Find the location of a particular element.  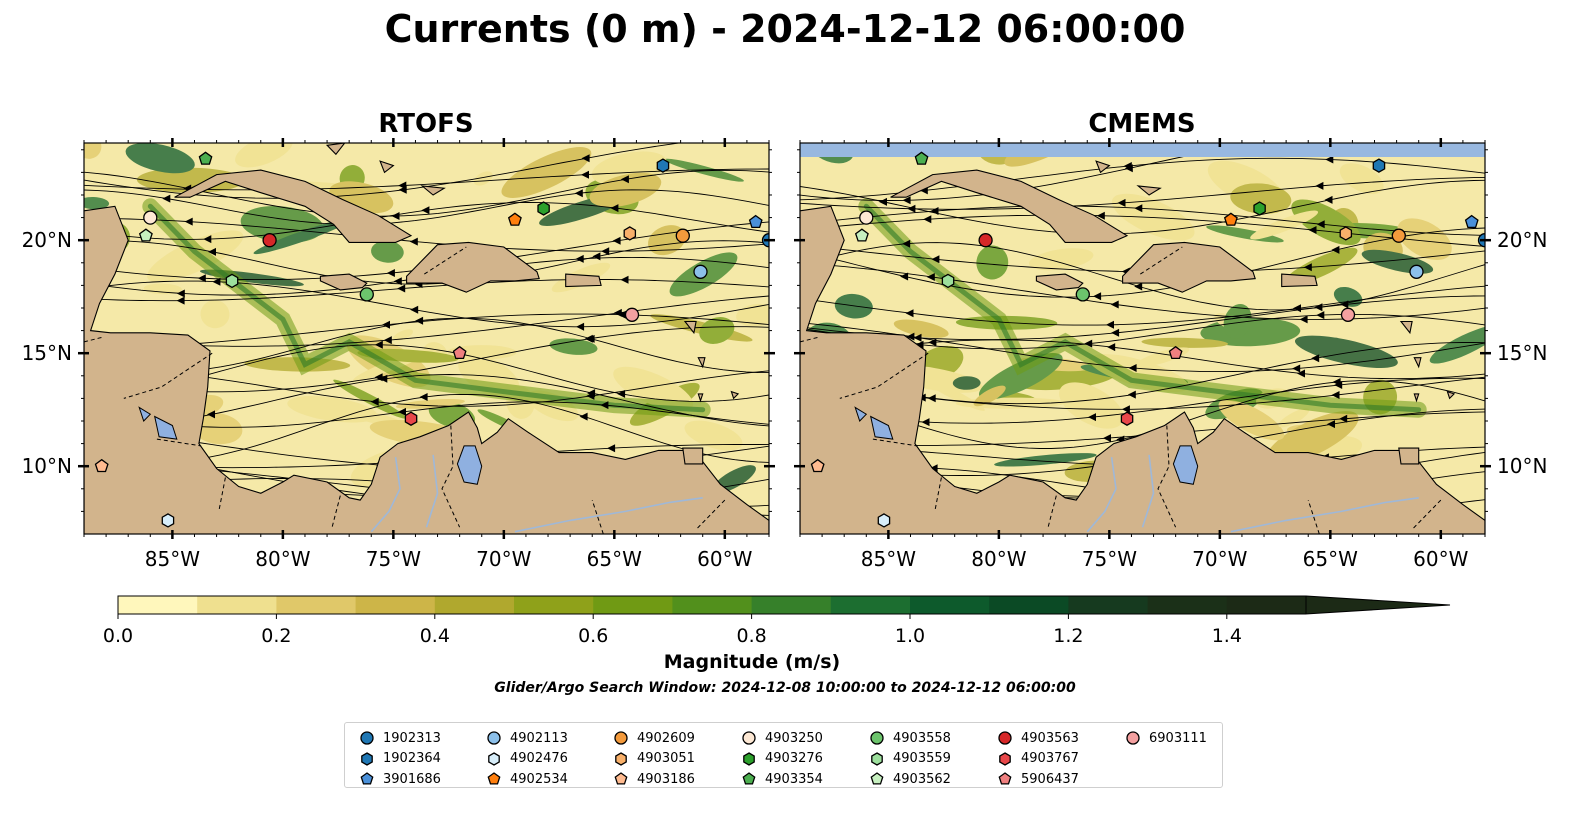

legend-label: 4903563 is located at coordinates (1050, 738).